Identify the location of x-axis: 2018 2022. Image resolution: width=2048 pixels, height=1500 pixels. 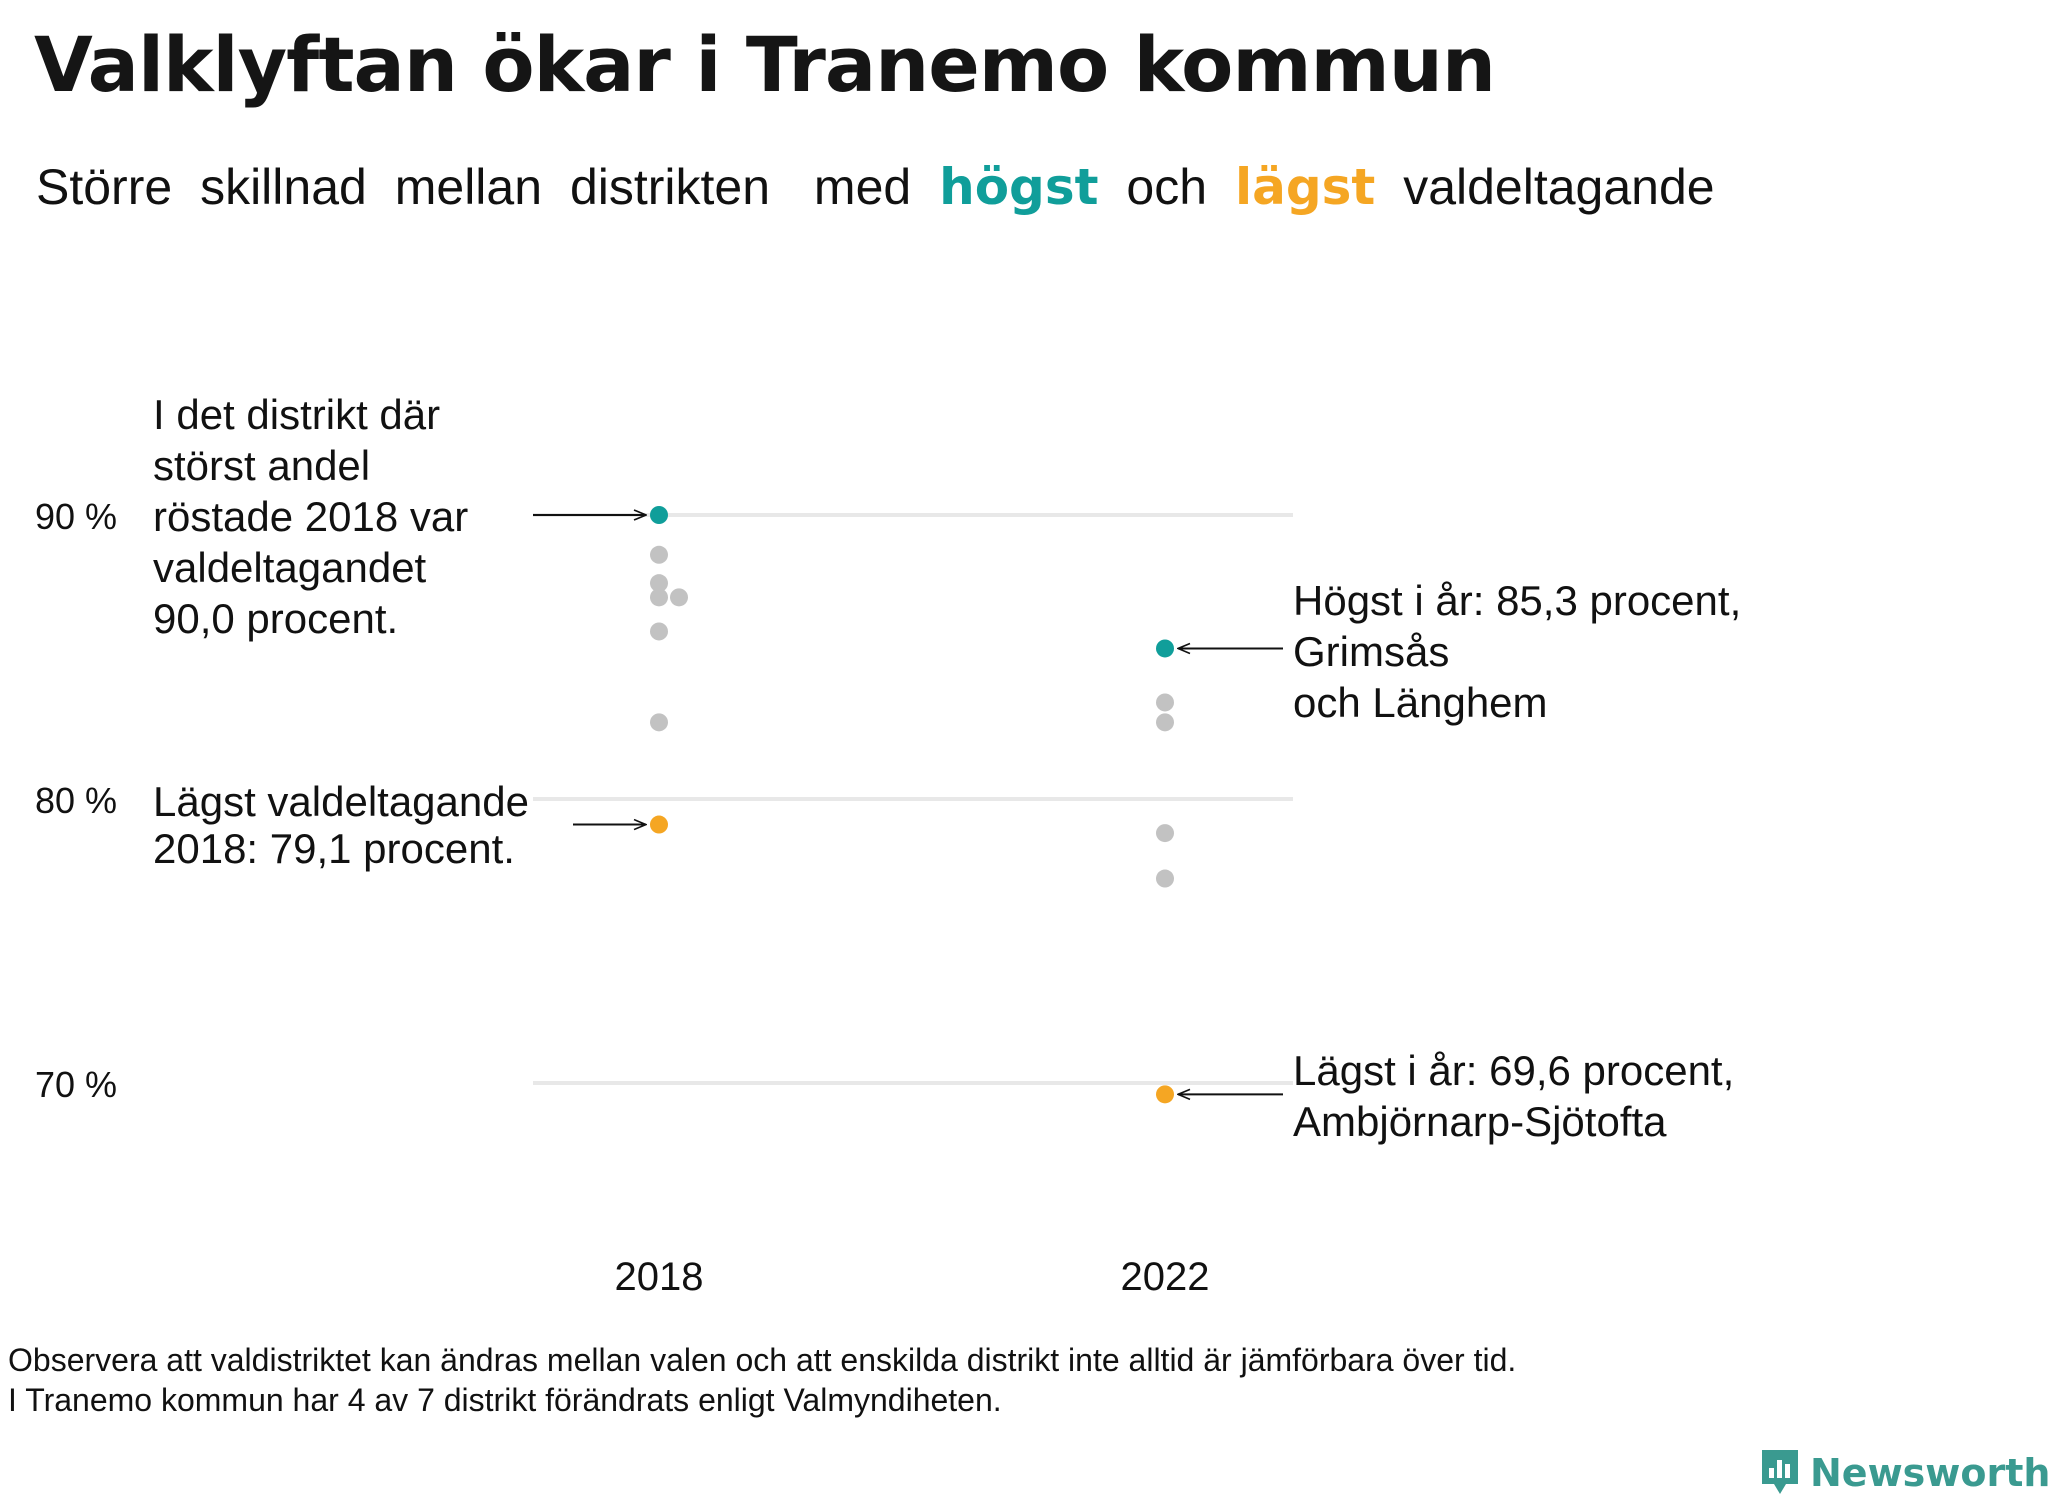
(912, 1277).